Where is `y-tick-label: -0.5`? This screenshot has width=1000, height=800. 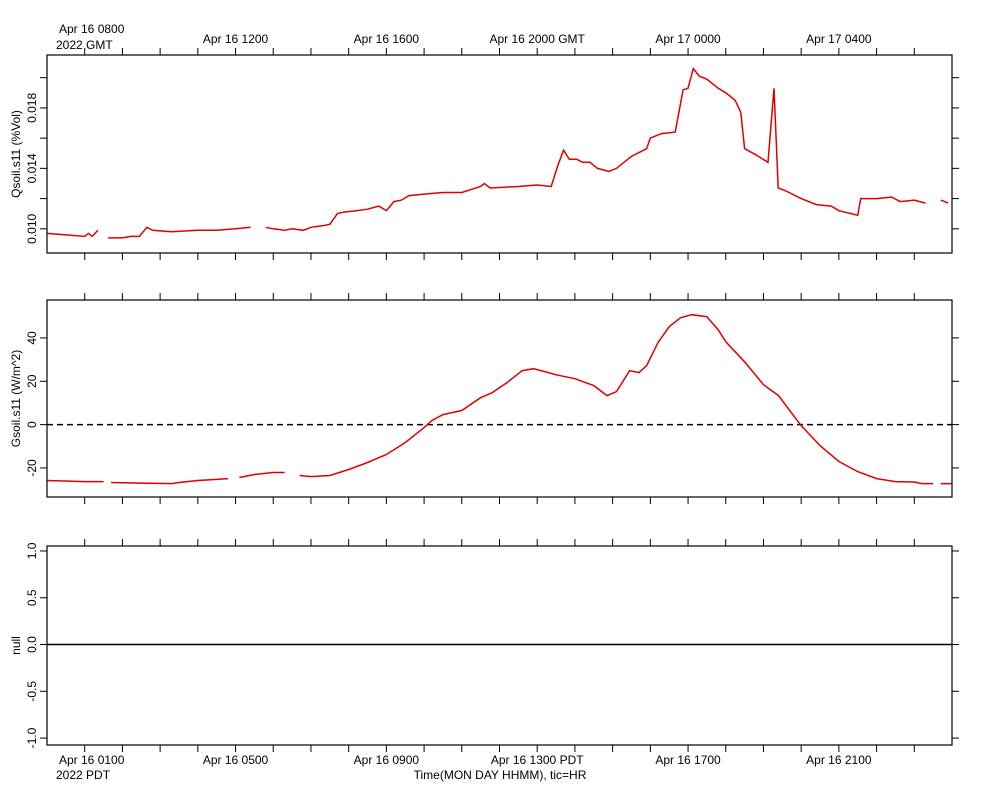 y-tick-label: -0.5 is located at coordinates (32, 691).